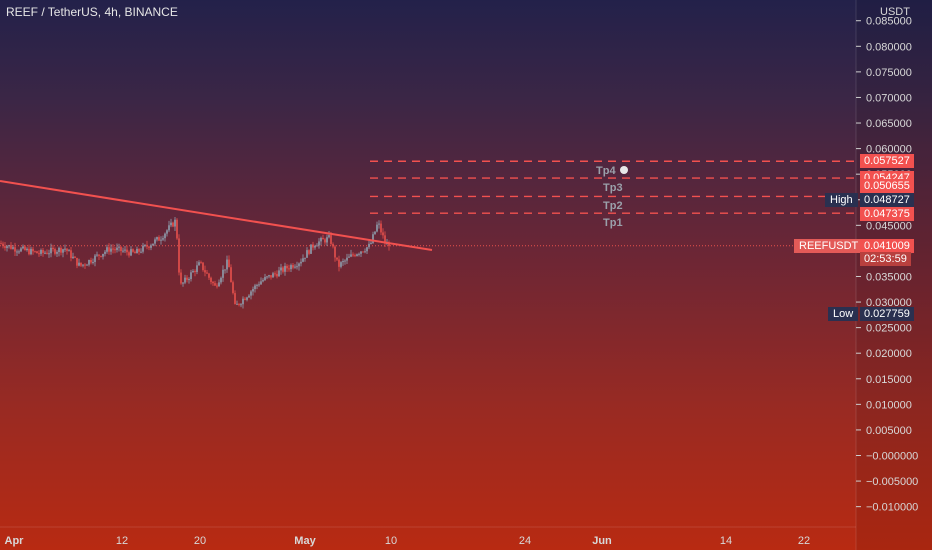 Image resolution: width=932 pixels, height=550 pixels. I want to click on price-tick-label: 0.065000, so click(889, 124).